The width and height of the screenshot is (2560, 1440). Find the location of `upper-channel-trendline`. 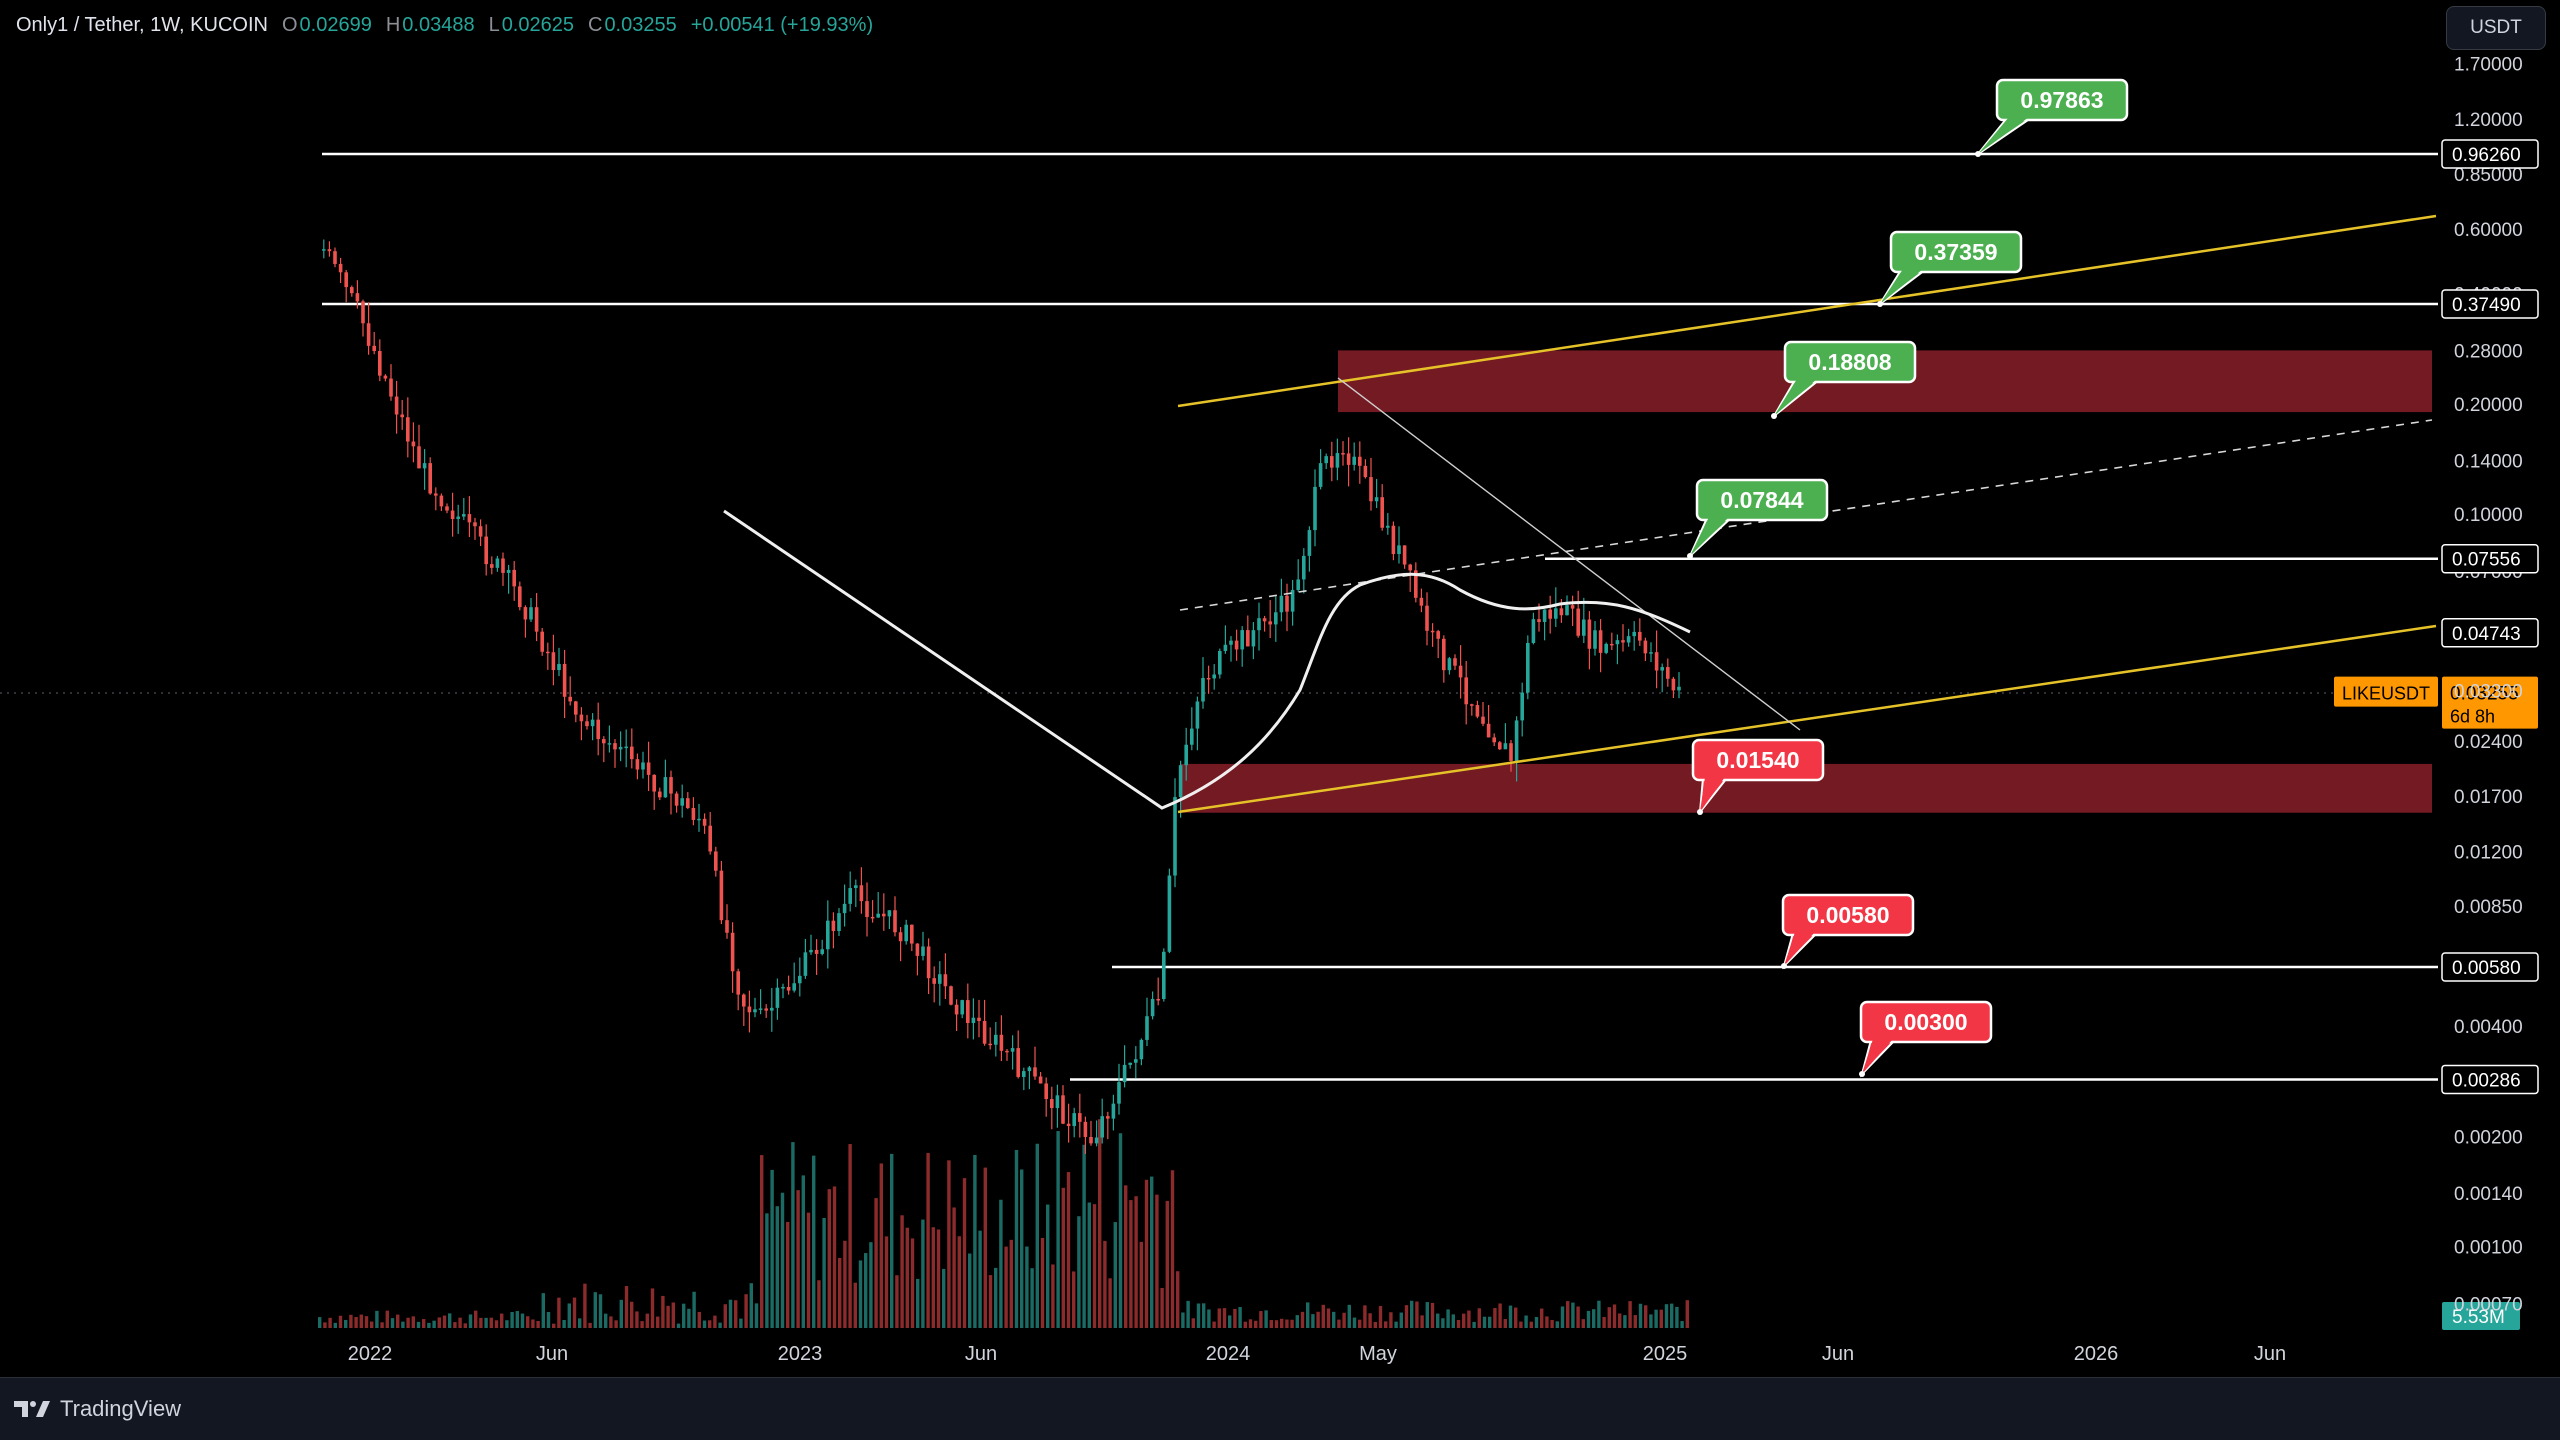

upper-channel-trendline is located at coordinates (1807, 311).